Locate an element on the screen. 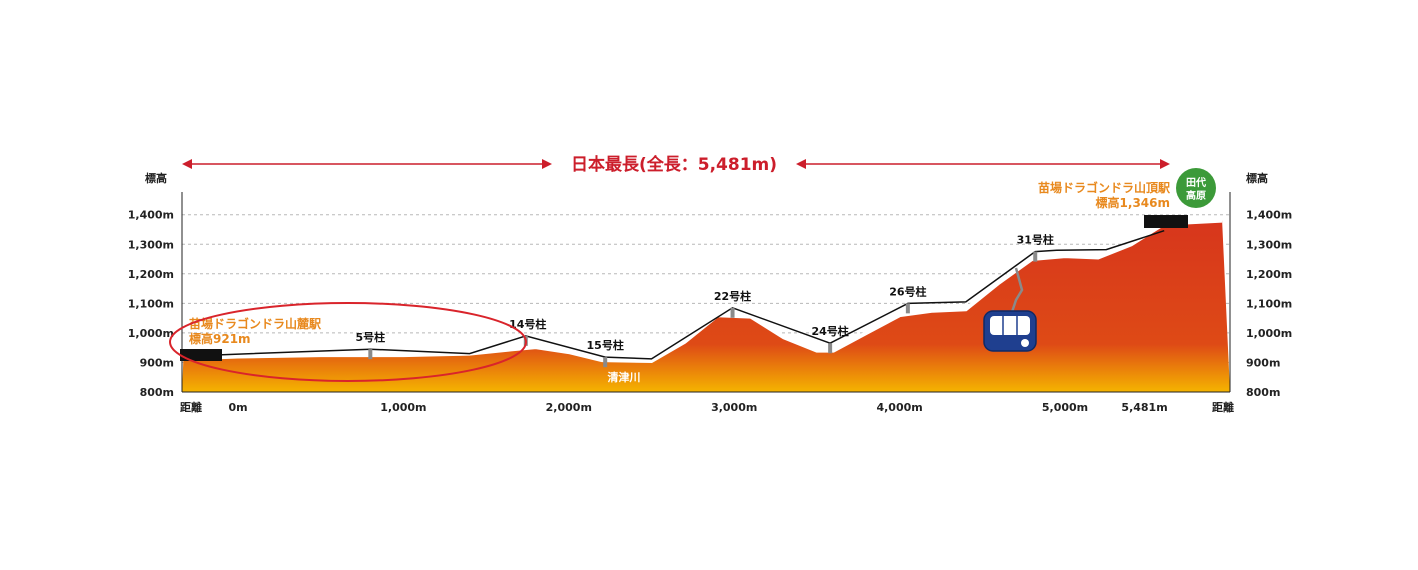 The image size is (1418, 570). tashiro-kogen-badge: 田代 高原 is located at coordinates (1196, 188).